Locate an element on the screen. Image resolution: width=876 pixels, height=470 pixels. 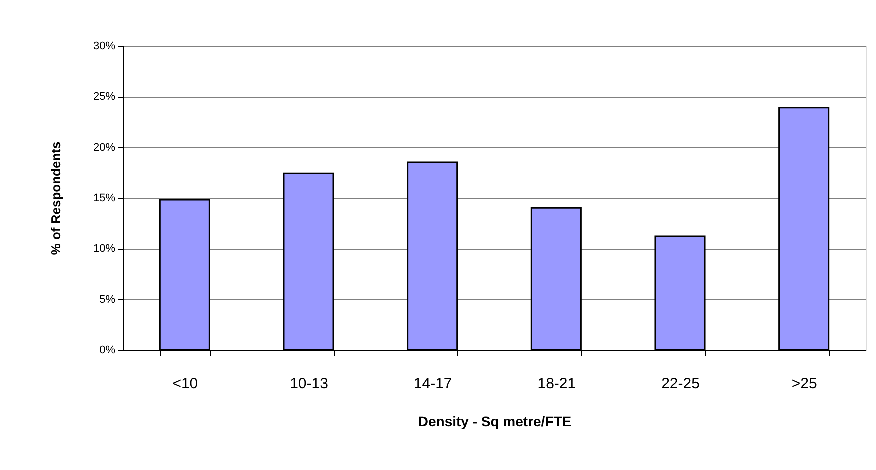
y-tick-label: 15% is located at coordinates (104, 198).